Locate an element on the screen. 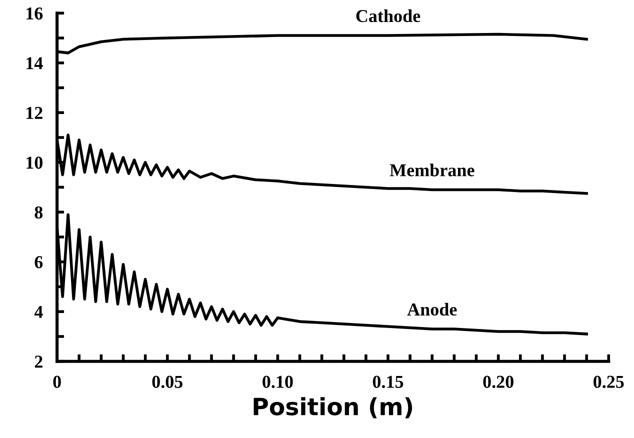 Image resolution: width=634 pixels, height=438 pixels. x-tick-label: 0.15 is located at coordinates (388, 382).